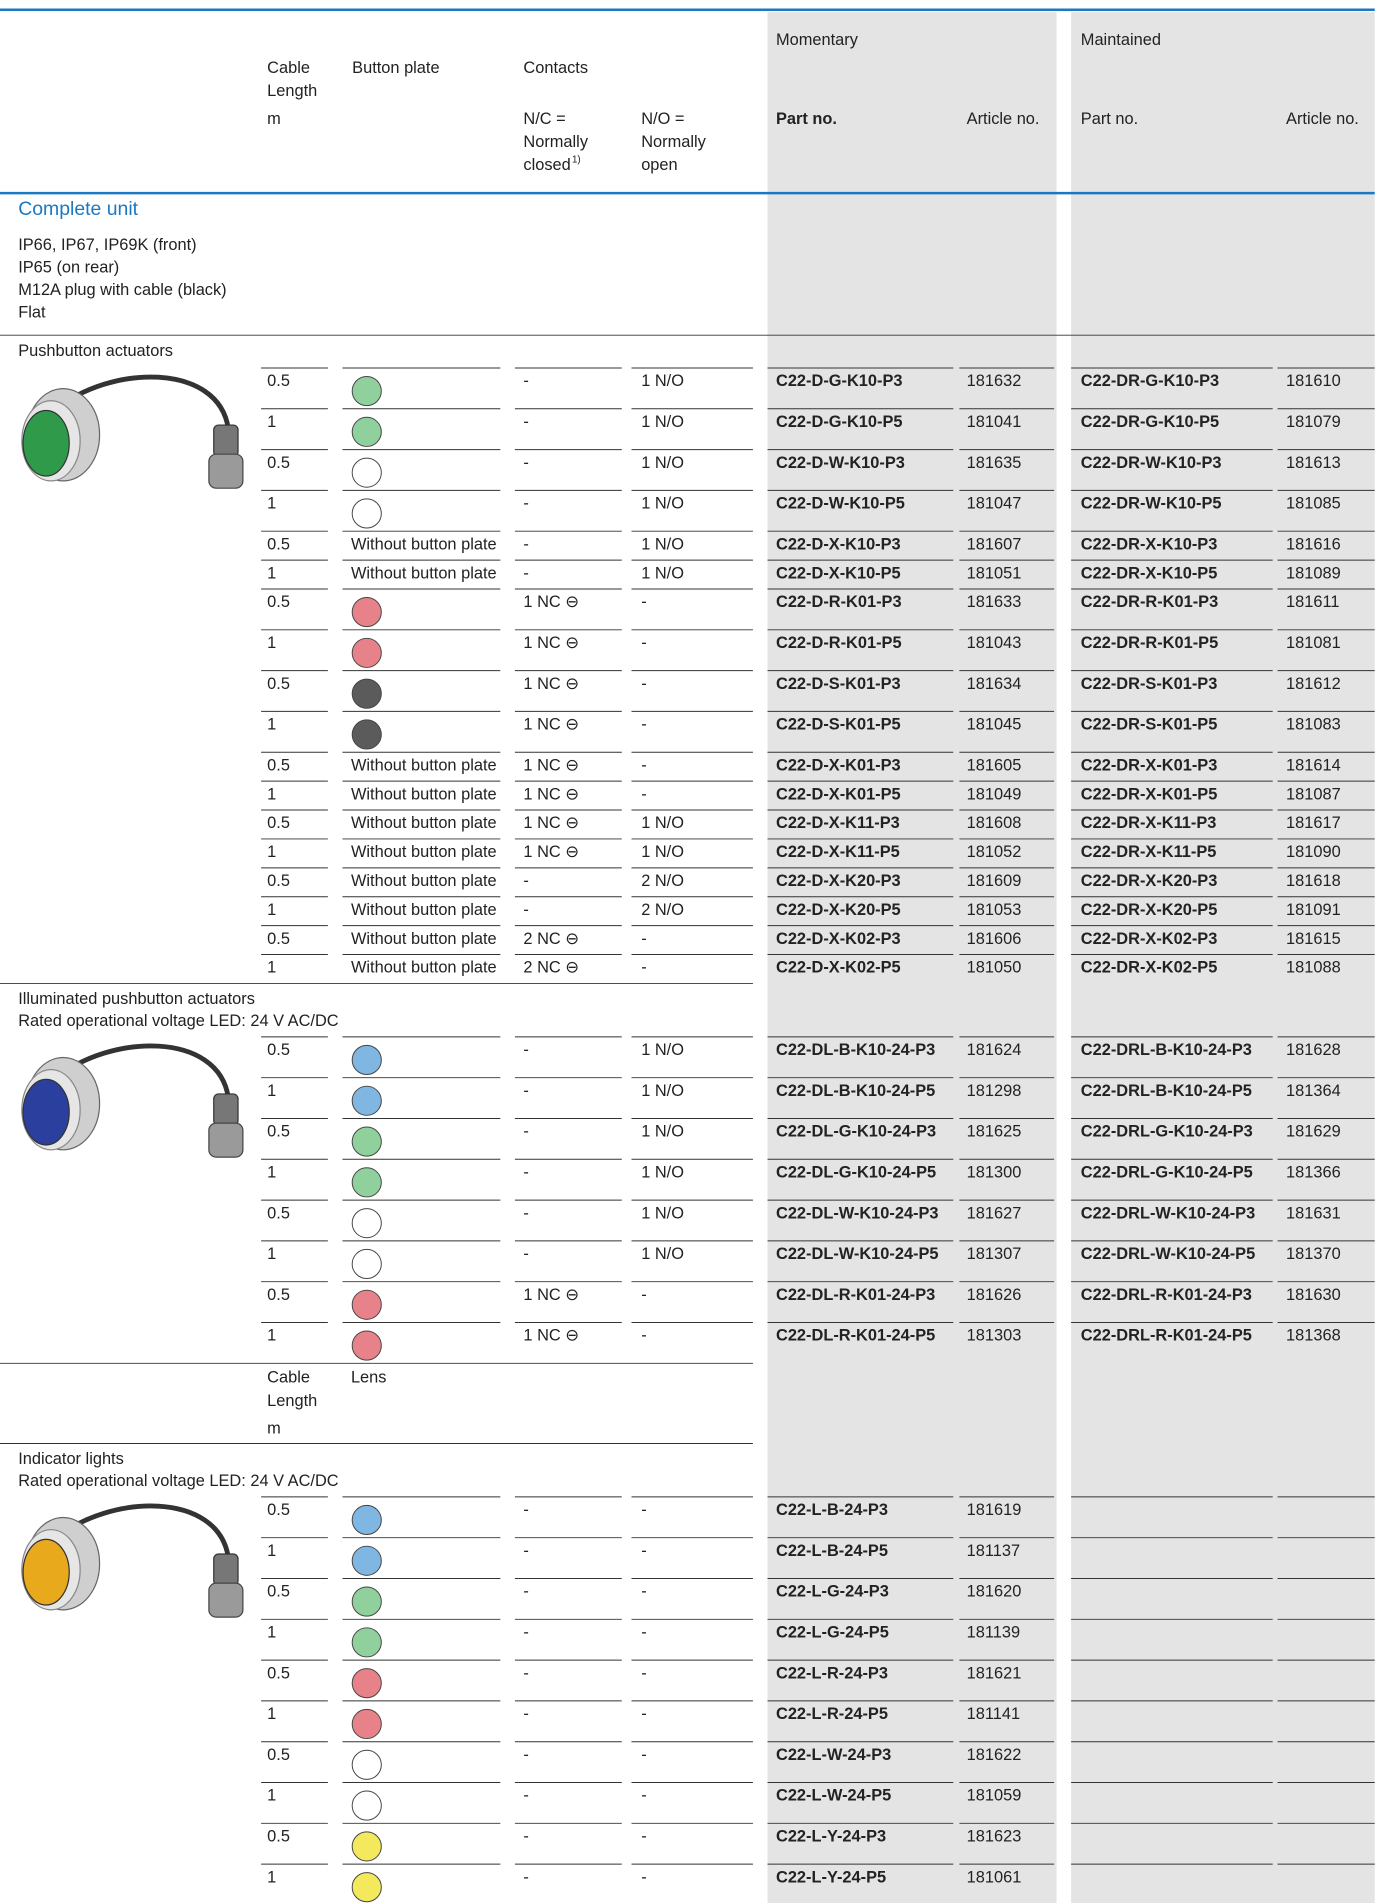 The width and height of the screenshot is (1382, 1903). Describe the element at coordinates (1313, 725) in the screenshot. I see `cell: 181083` at that location.